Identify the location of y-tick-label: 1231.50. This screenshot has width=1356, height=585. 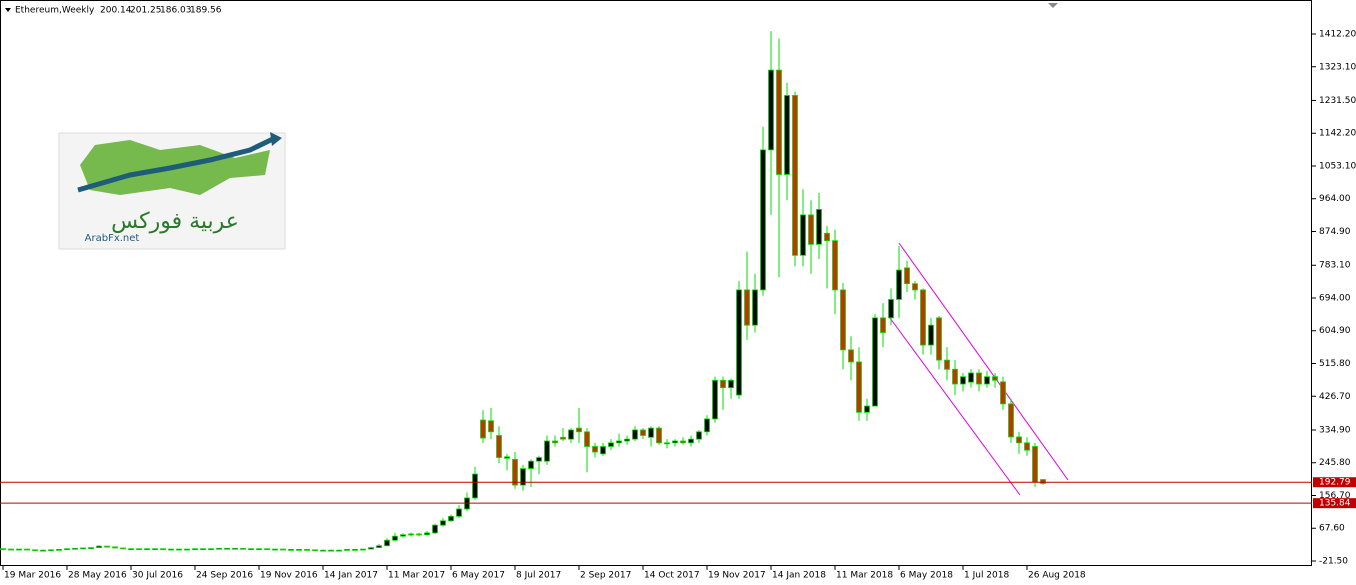
(1337, 101).